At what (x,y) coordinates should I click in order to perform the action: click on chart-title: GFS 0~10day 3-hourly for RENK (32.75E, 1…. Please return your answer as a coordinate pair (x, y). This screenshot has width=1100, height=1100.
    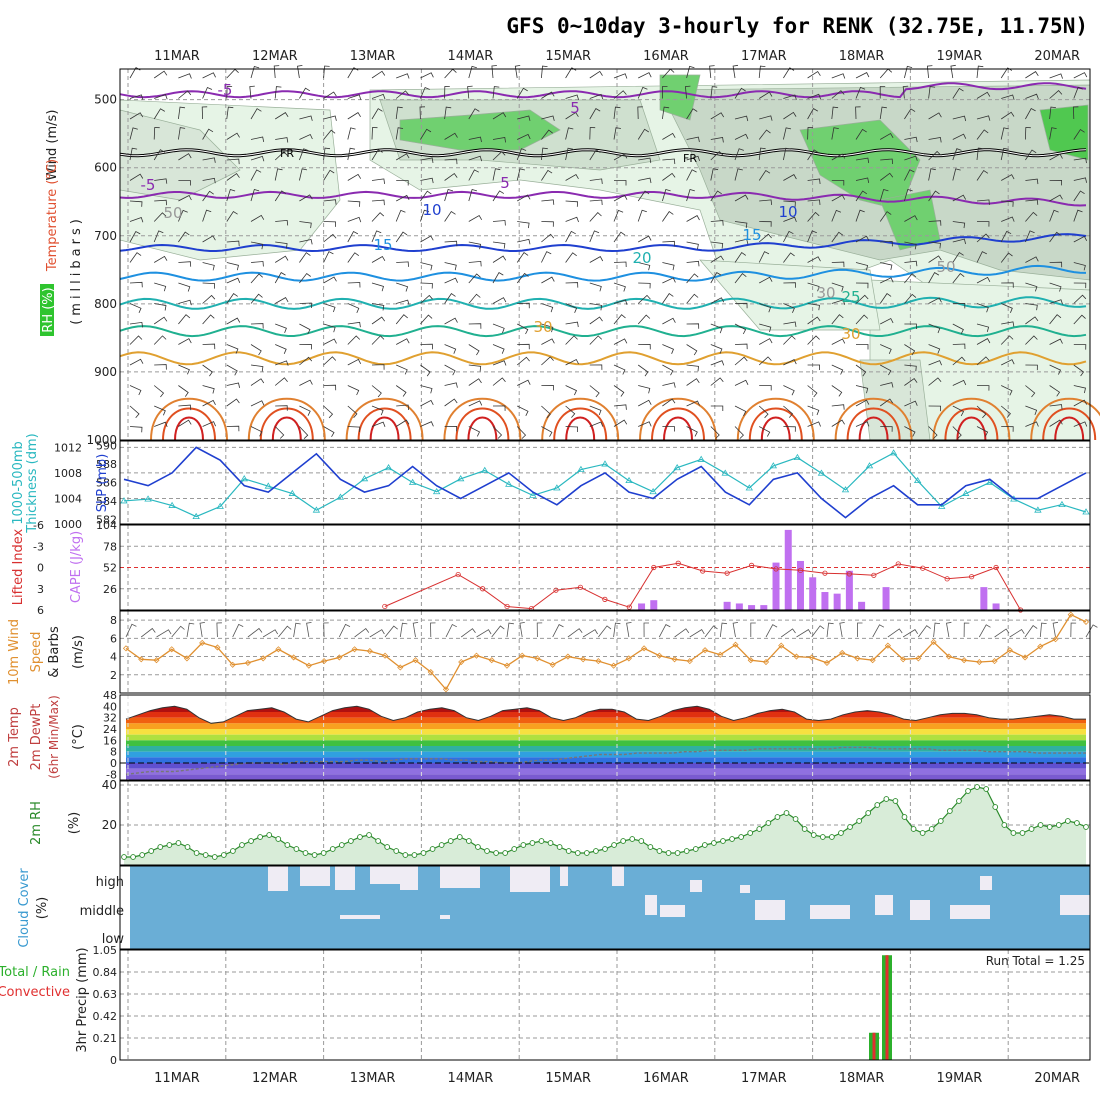
    Looking at the image, I should click on (797, 26).